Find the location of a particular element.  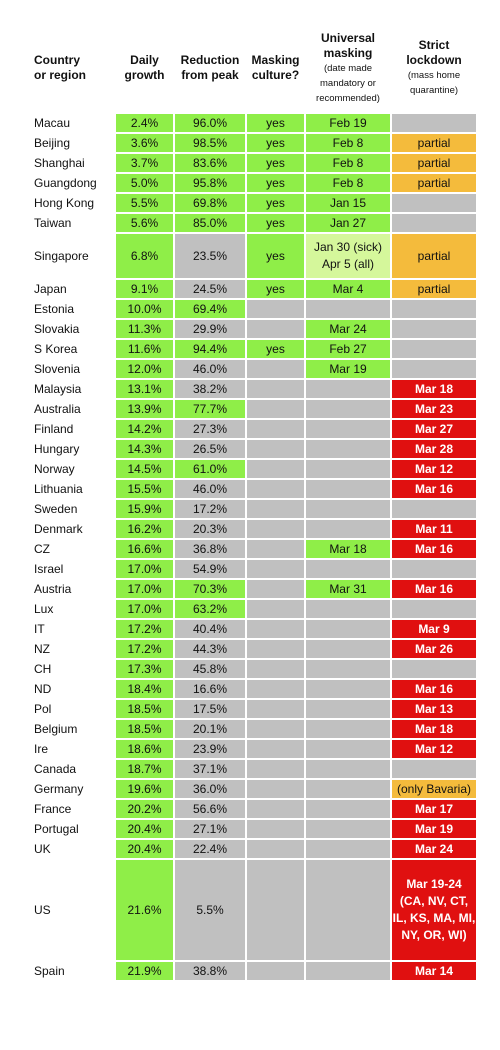

country-cell-text: S Korea is located at coordinates (56, 349).